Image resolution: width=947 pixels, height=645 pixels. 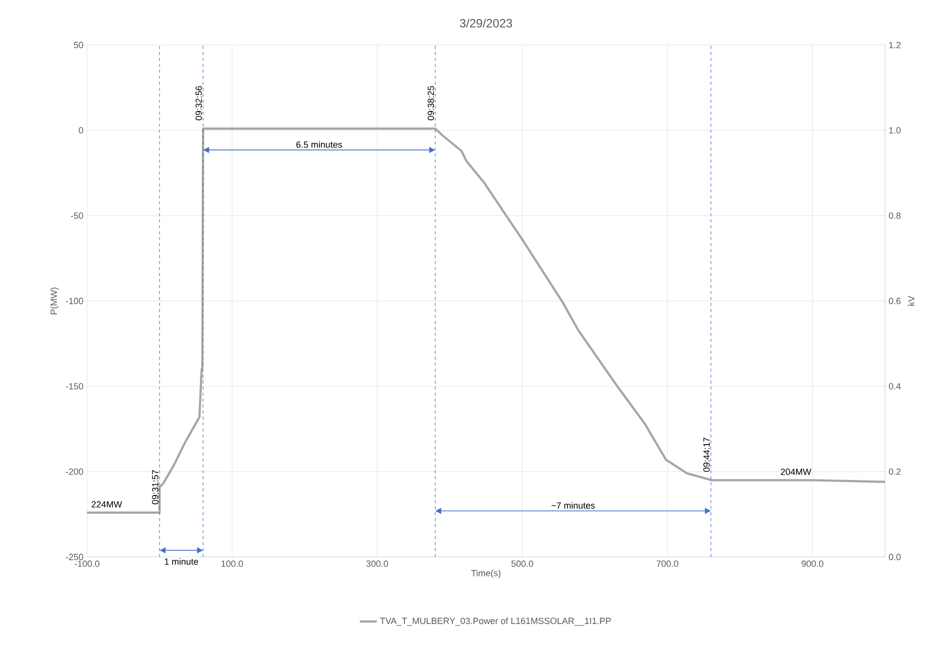 What do you see at coordinates (522, 563) in the screenshot?
I see `x-tick-label: 500.0` at bounding box center [522, 563].